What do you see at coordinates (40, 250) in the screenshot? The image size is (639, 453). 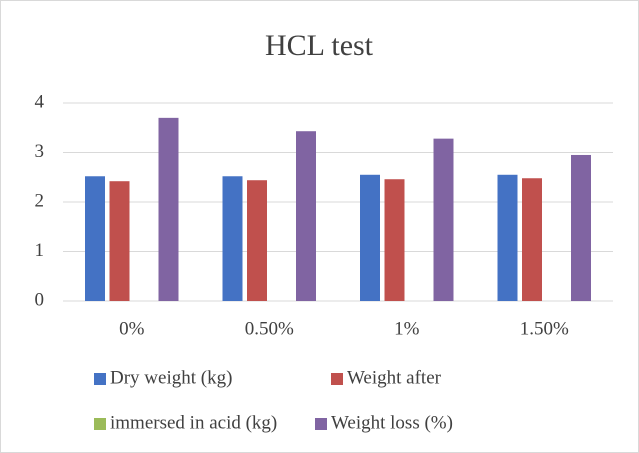 I see `y-tick-label: 1` at bounding box center [40, 250].